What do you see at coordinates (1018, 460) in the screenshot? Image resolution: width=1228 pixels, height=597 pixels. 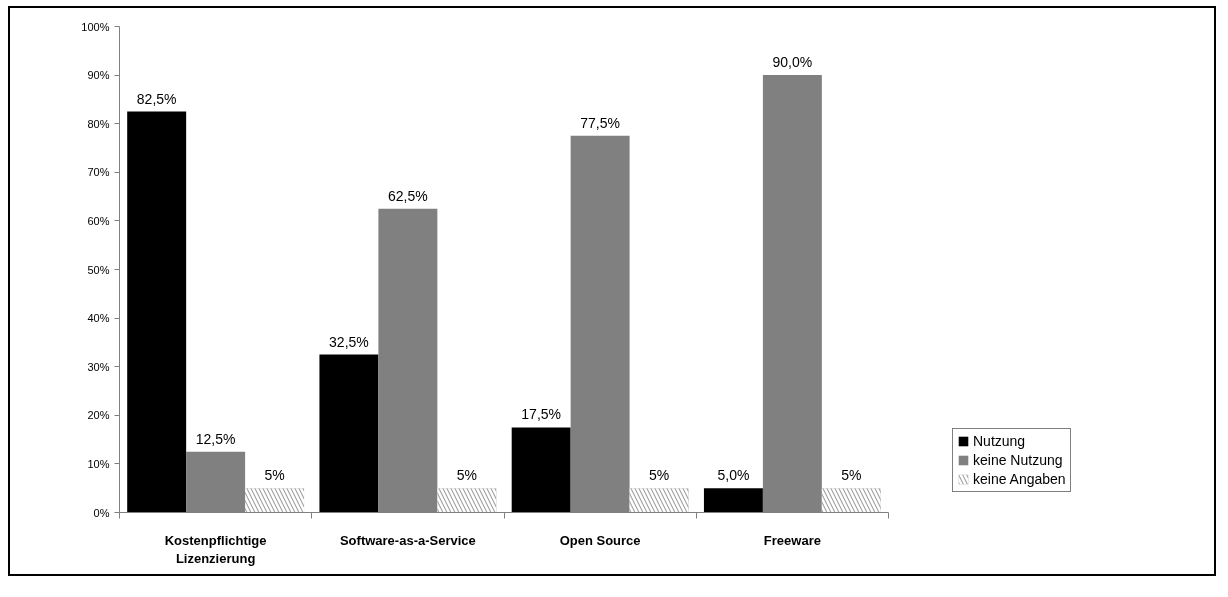 I see `legend-label: keine Nutzung` at bounding box center [1018, 460].